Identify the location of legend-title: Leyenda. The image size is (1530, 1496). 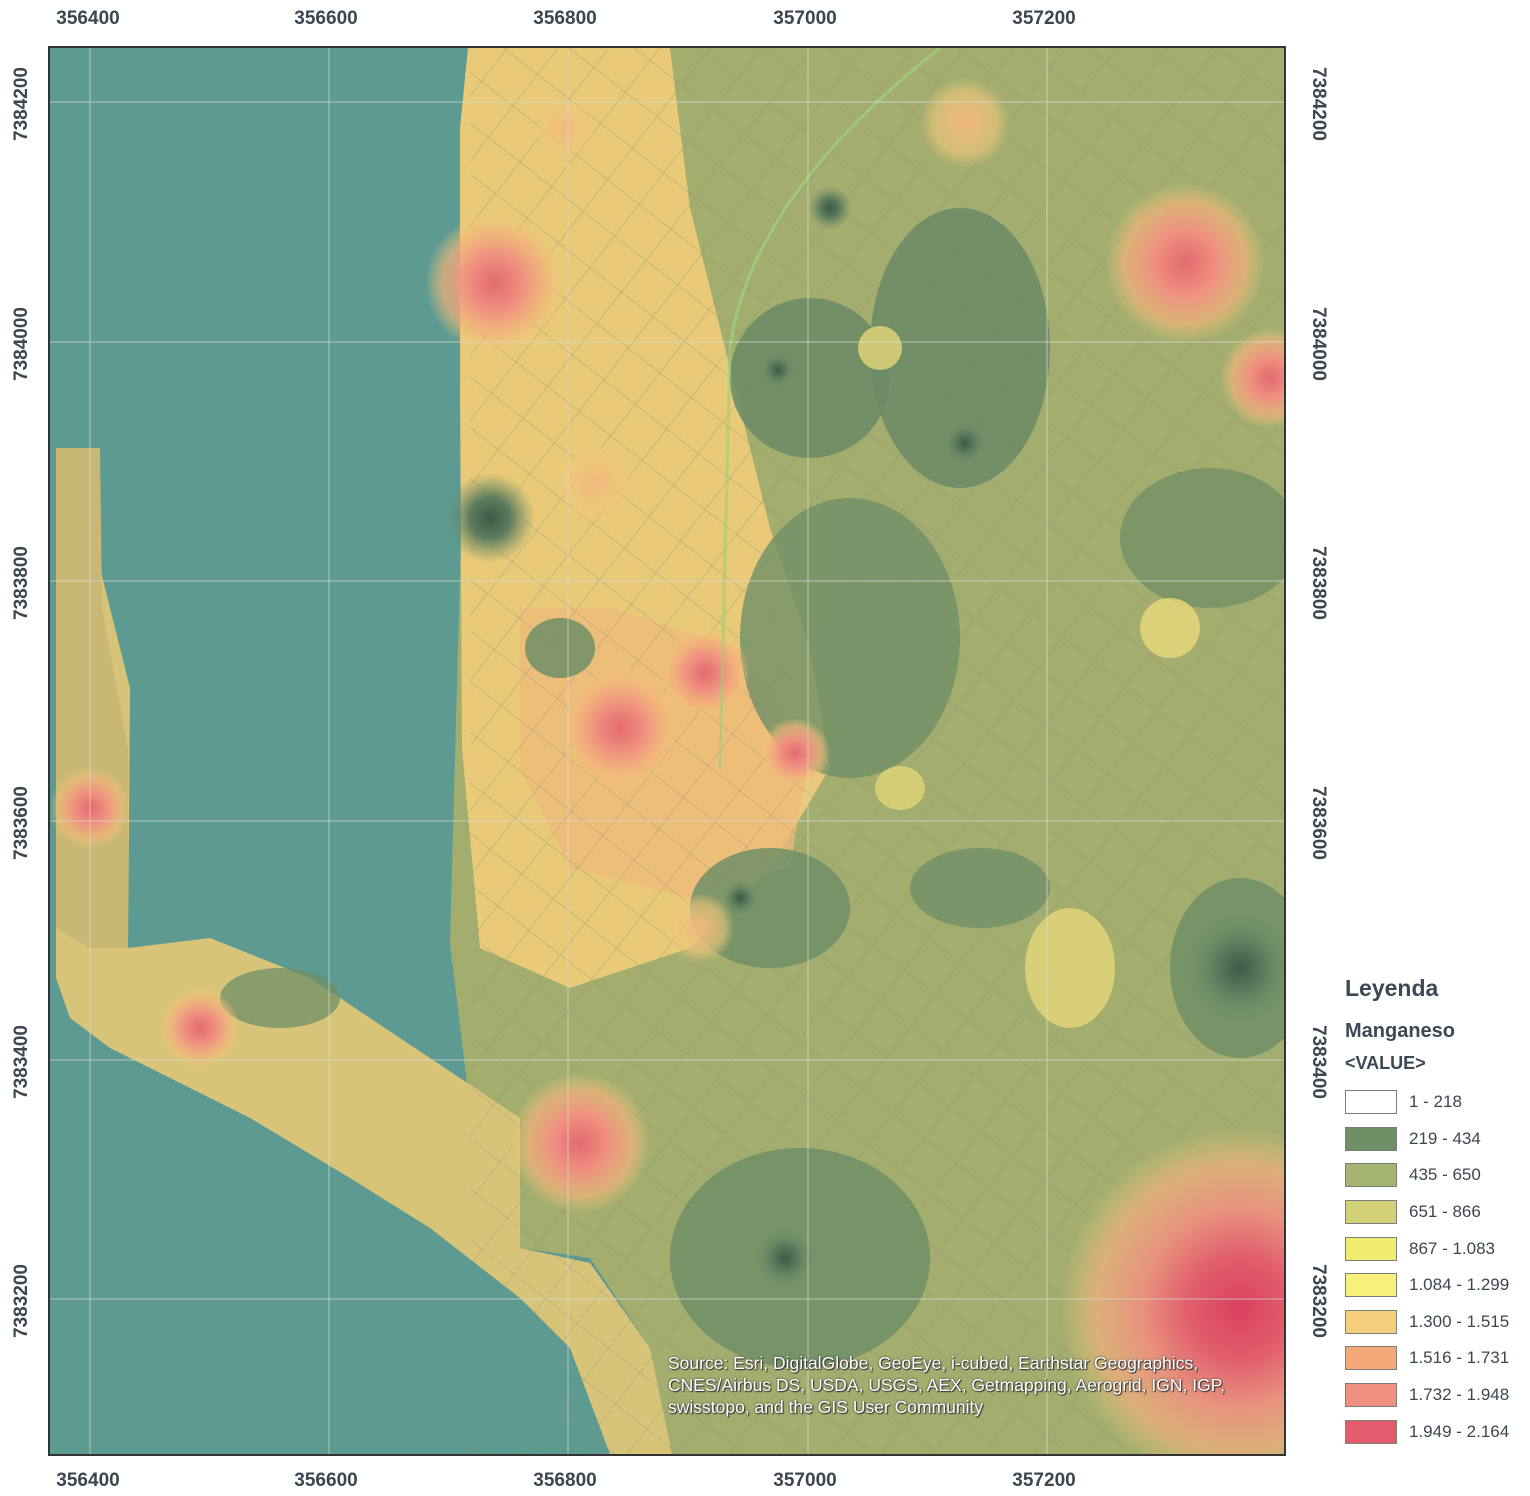
(1392, 988).